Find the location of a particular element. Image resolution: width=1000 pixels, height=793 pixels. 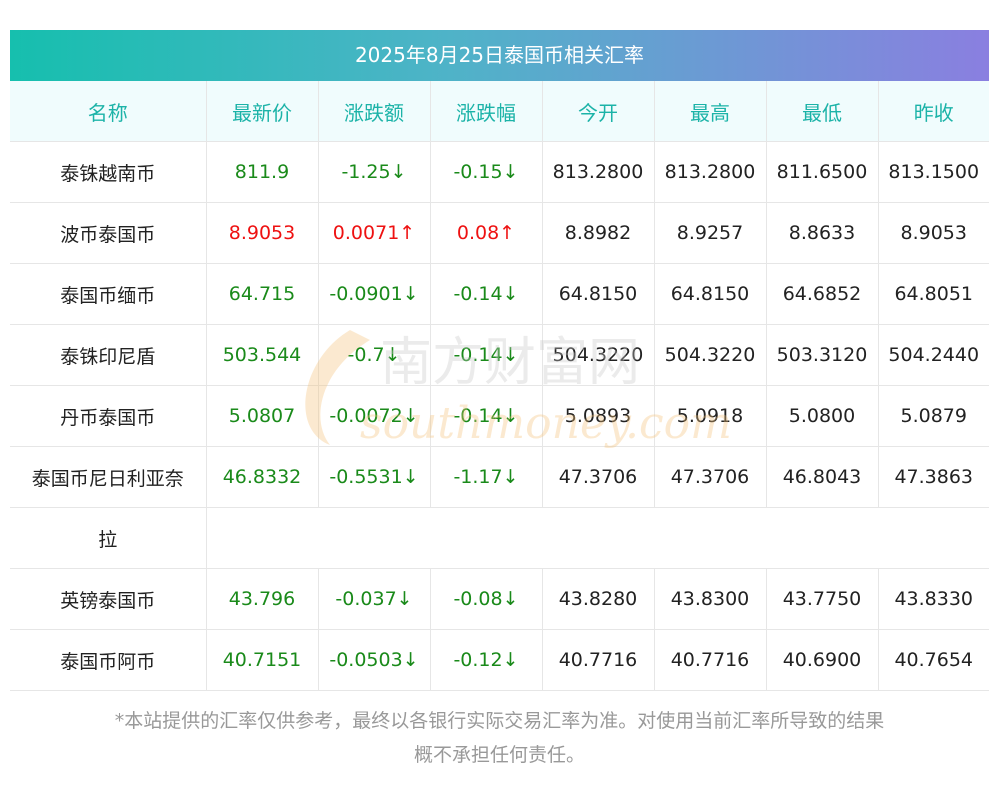

change-amount: -0.7↓ is located at coordinates (374, 355).